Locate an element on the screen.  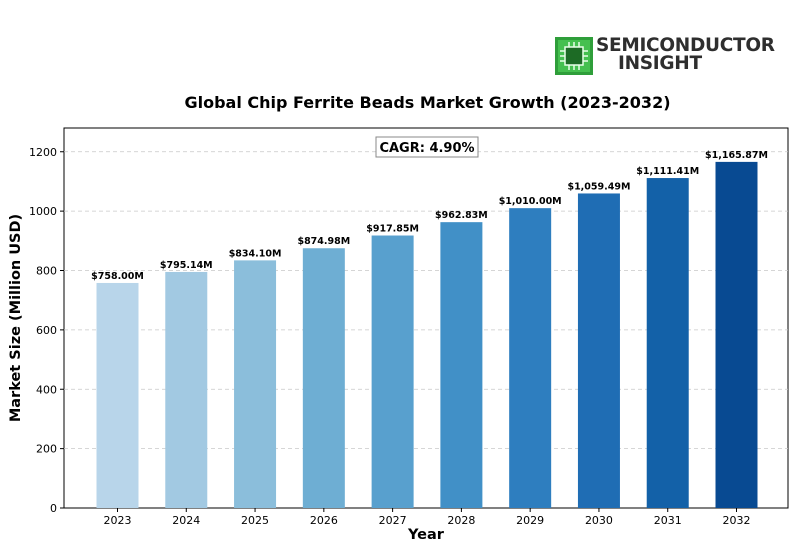
x-axis-title: Year is located at coordinates (426, 535).